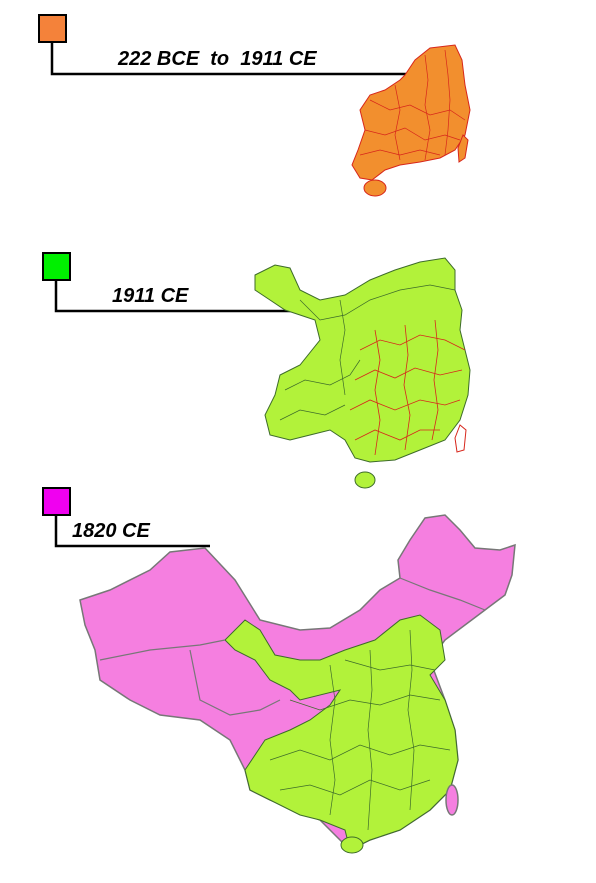 This screenshot has width=596, height=883. I want to click on map-green, so click(362, 373).